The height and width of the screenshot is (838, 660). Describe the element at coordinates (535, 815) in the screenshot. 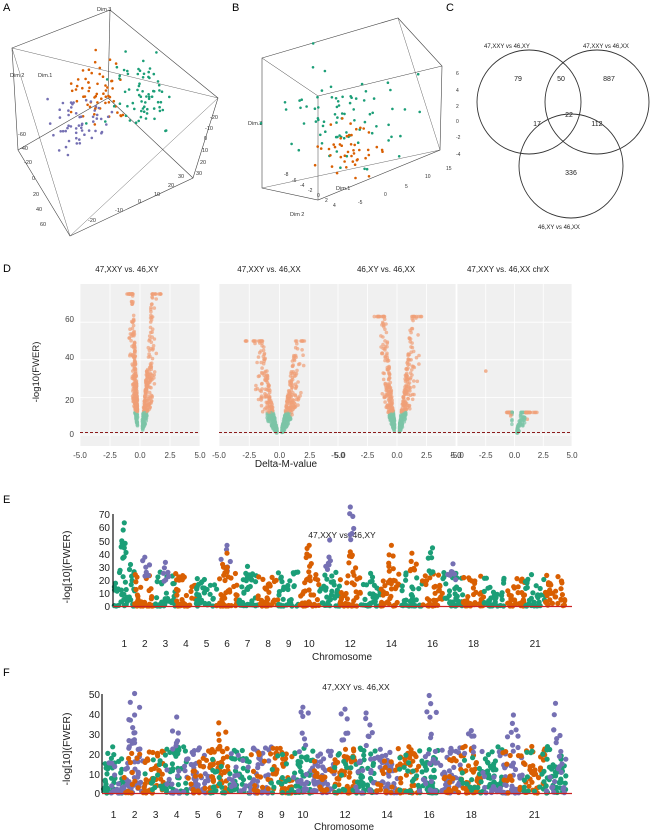

I see `chromosome-label: 21` at that location.